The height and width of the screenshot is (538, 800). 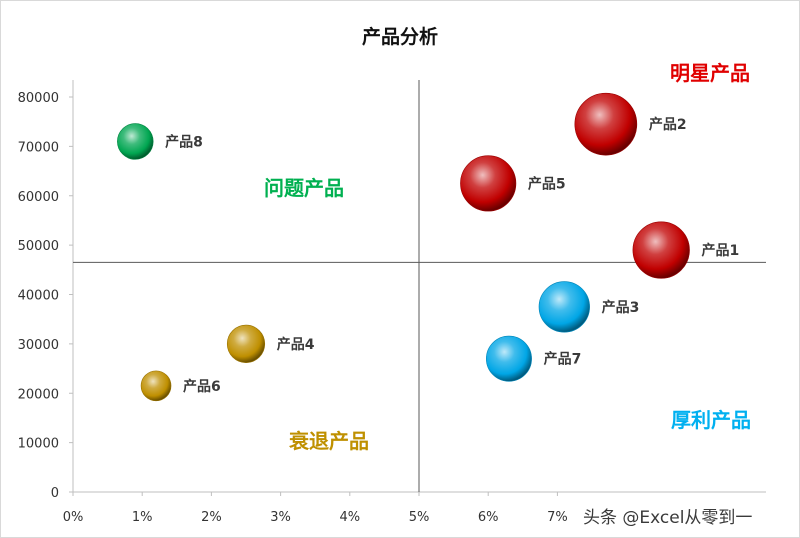 What do you see at coordinates (38, 296) in the screenshot?
I see `y-tick-label: 40000` at bounding box center [38, 296].